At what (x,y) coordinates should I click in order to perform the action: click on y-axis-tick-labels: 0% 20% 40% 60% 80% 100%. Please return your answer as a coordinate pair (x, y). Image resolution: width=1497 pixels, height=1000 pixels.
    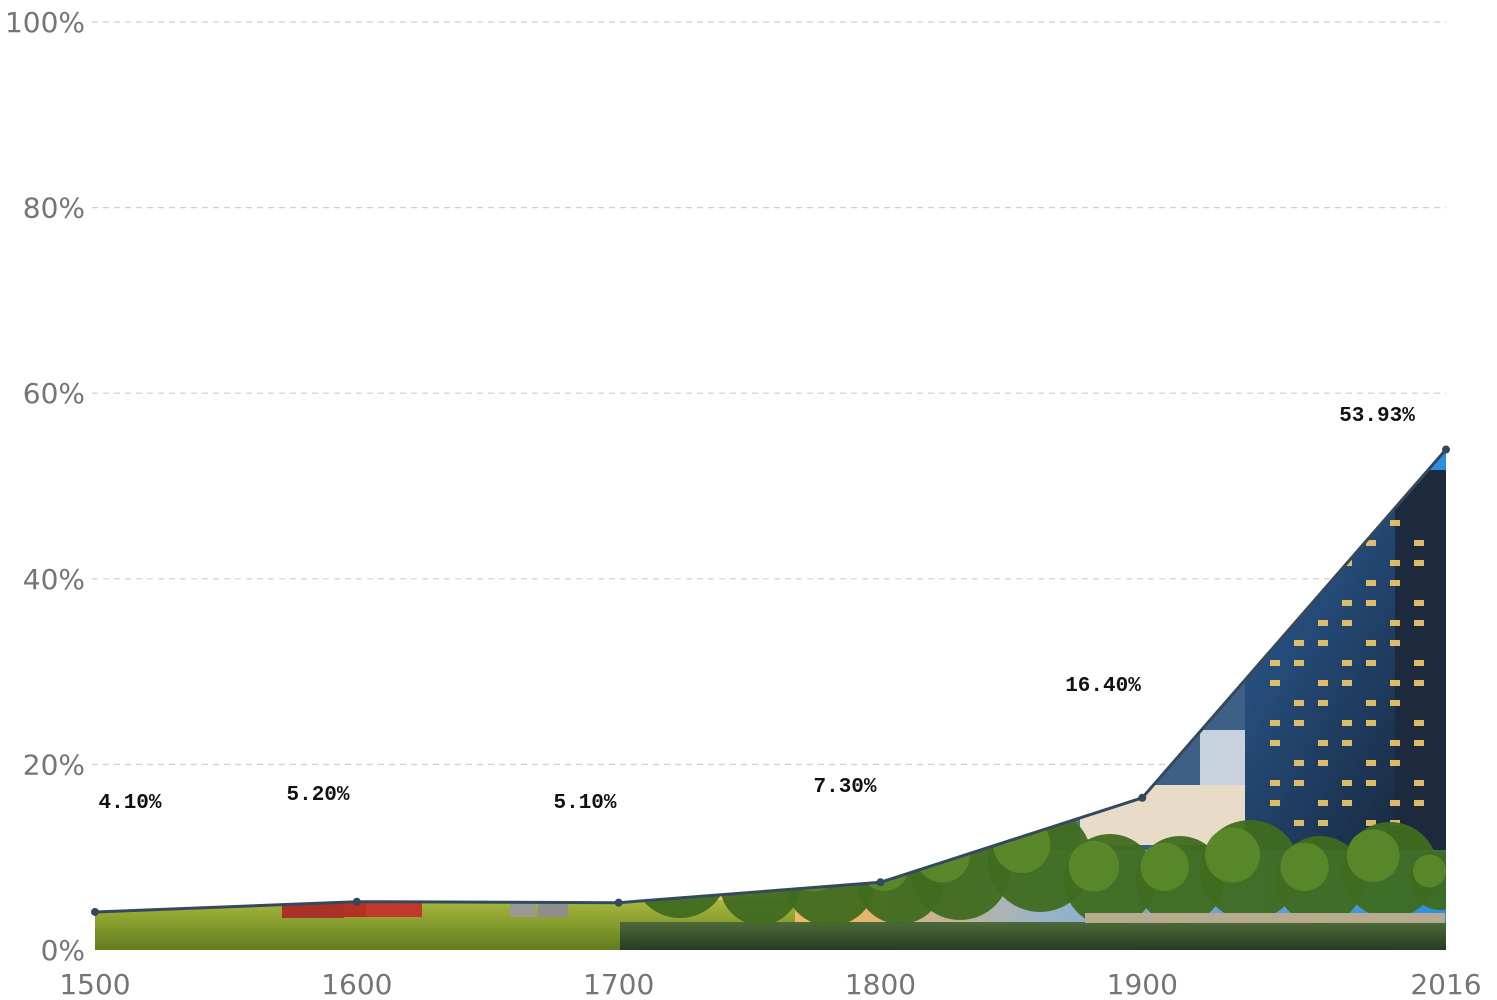
    Looking at the image, I should click on (45, 486).